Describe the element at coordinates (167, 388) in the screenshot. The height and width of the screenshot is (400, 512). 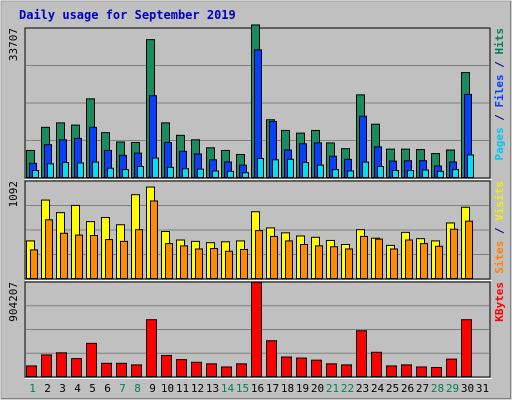
I see `x-tick-label: 10` at that location.